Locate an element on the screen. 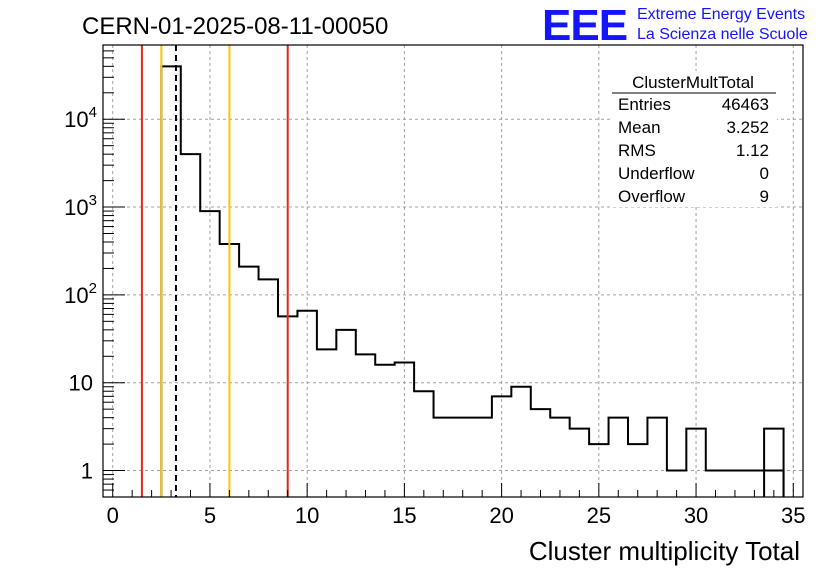  x-tick-label: 0 is located at coordinates (113, 515).